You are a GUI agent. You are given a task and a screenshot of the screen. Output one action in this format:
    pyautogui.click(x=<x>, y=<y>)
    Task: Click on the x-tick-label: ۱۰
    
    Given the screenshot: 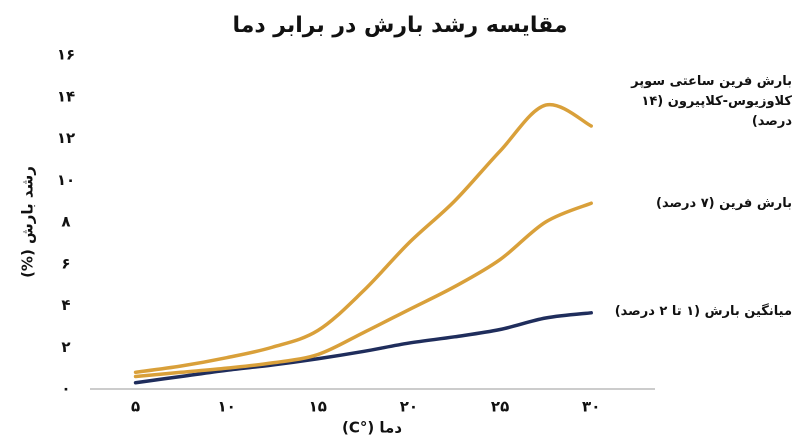 What is the action you would take?
    pyautogui.click(x=227, y=407)
    